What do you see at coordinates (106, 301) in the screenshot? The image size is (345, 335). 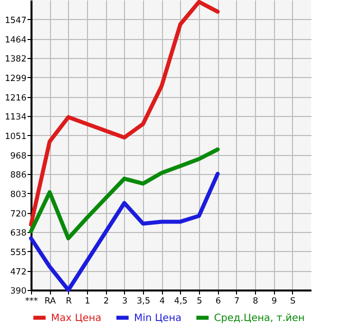 I see `x-tick-label: 2` at bounding box center [106, 301].